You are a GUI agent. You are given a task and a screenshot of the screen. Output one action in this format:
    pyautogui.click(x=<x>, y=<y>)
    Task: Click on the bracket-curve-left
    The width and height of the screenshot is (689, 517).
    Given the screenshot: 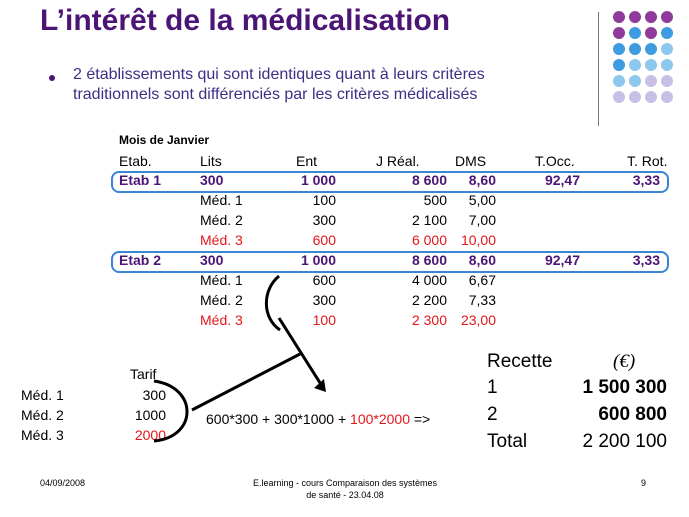 What is the action you would take?
    pyautogui.click(x=171, y=411)
    